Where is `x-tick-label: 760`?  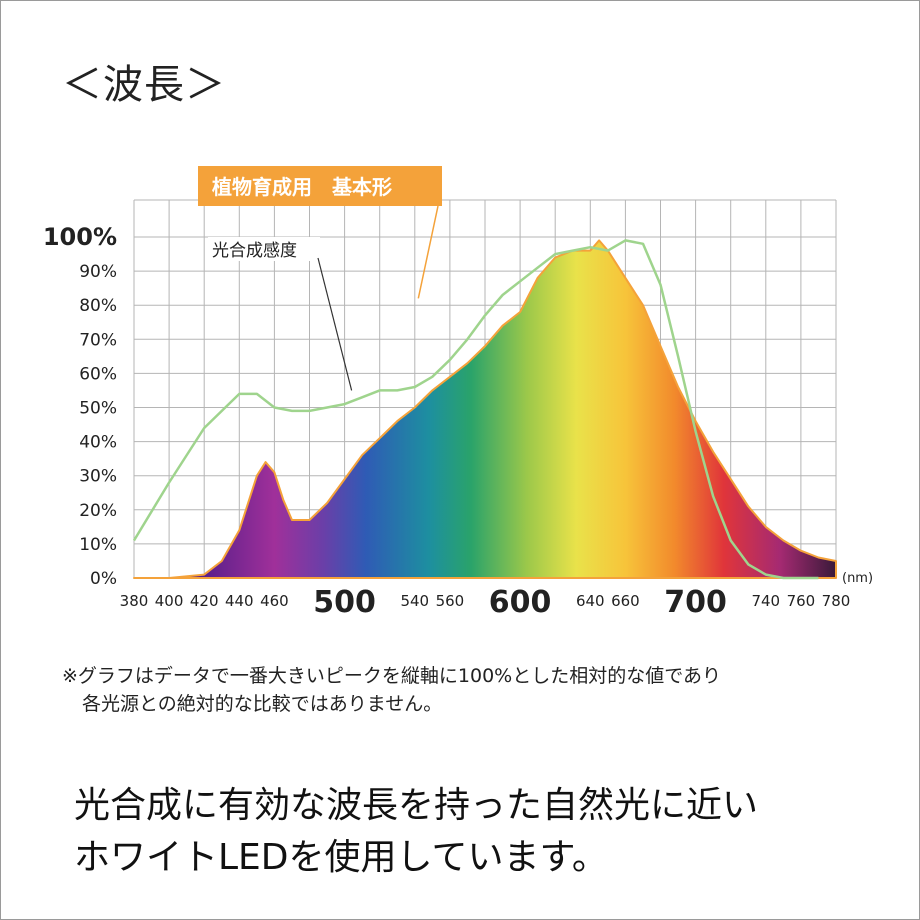
x-tick-label: 760 is located at coordinates (801, 601).